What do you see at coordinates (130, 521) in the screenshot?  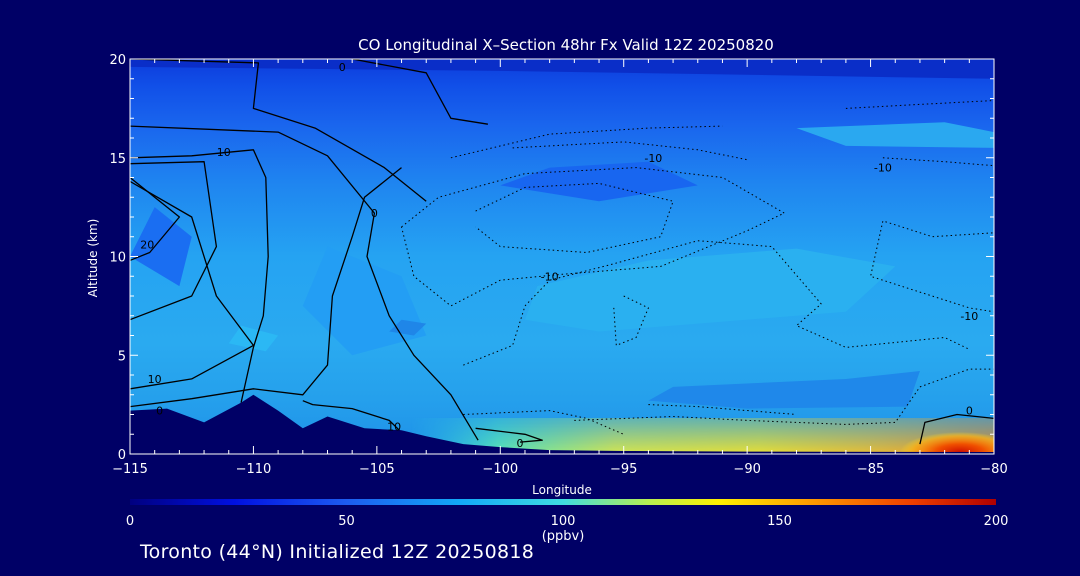 I see `colorbar-tick-label: 0` at bounding box center [130, 521].